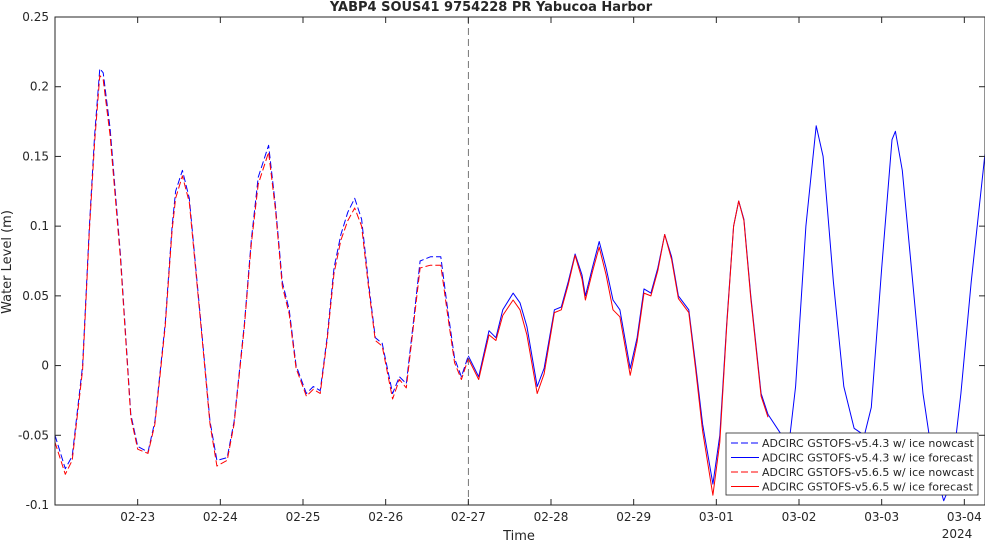 This screenshot has width=985, height=541. I want to click on x-tick-label: 03-01, so click(716, 517).